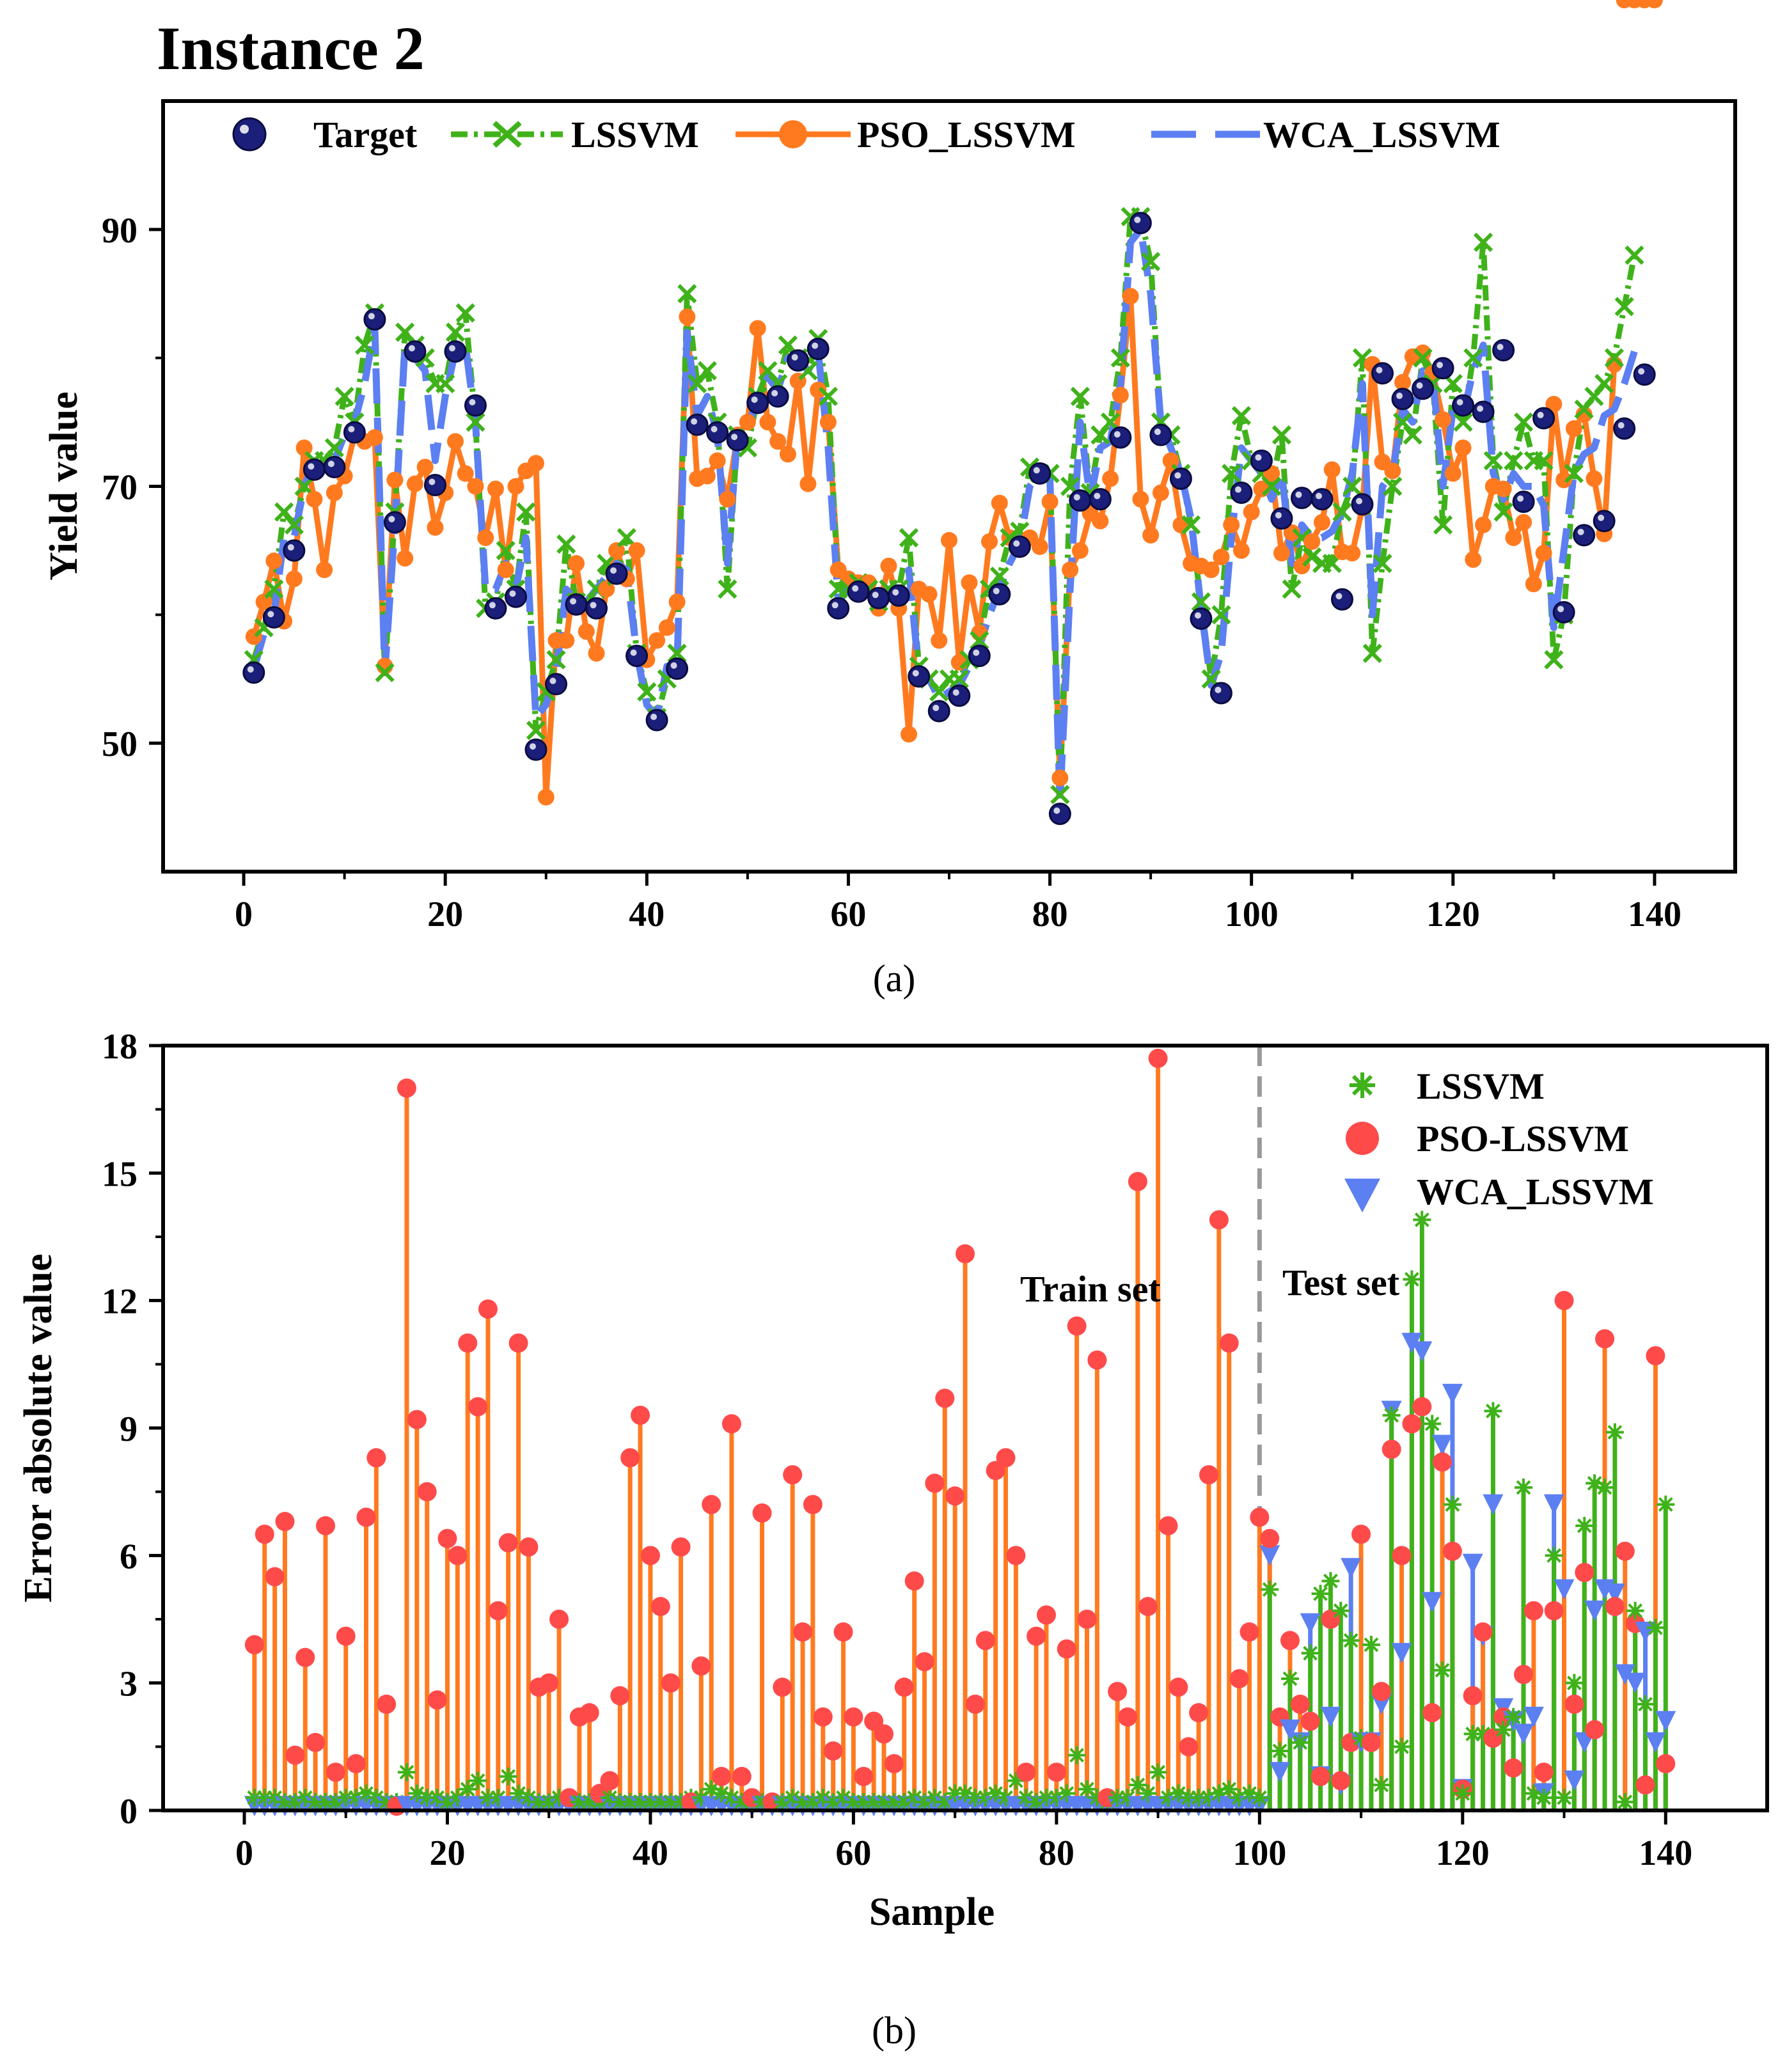 This screenshot has width=1787, height=2072. What do you see at coordinates (853, 1853) in the screenshot?
I see `b-x-tick-label: 60` at bounding box center [853, 1853].